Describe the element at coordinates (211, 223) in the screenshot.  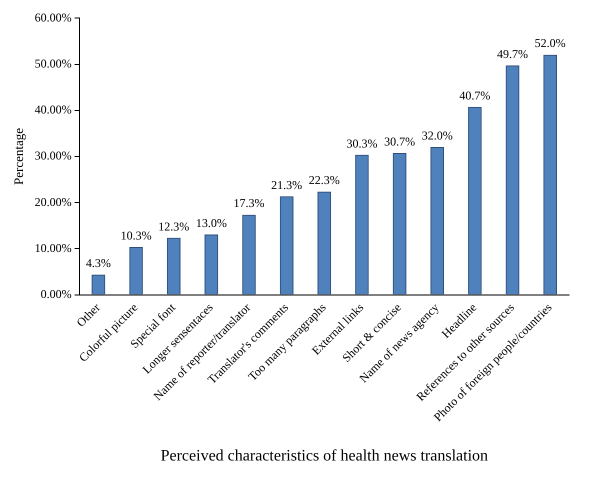
I see `data-label: 13.0%` at that location.